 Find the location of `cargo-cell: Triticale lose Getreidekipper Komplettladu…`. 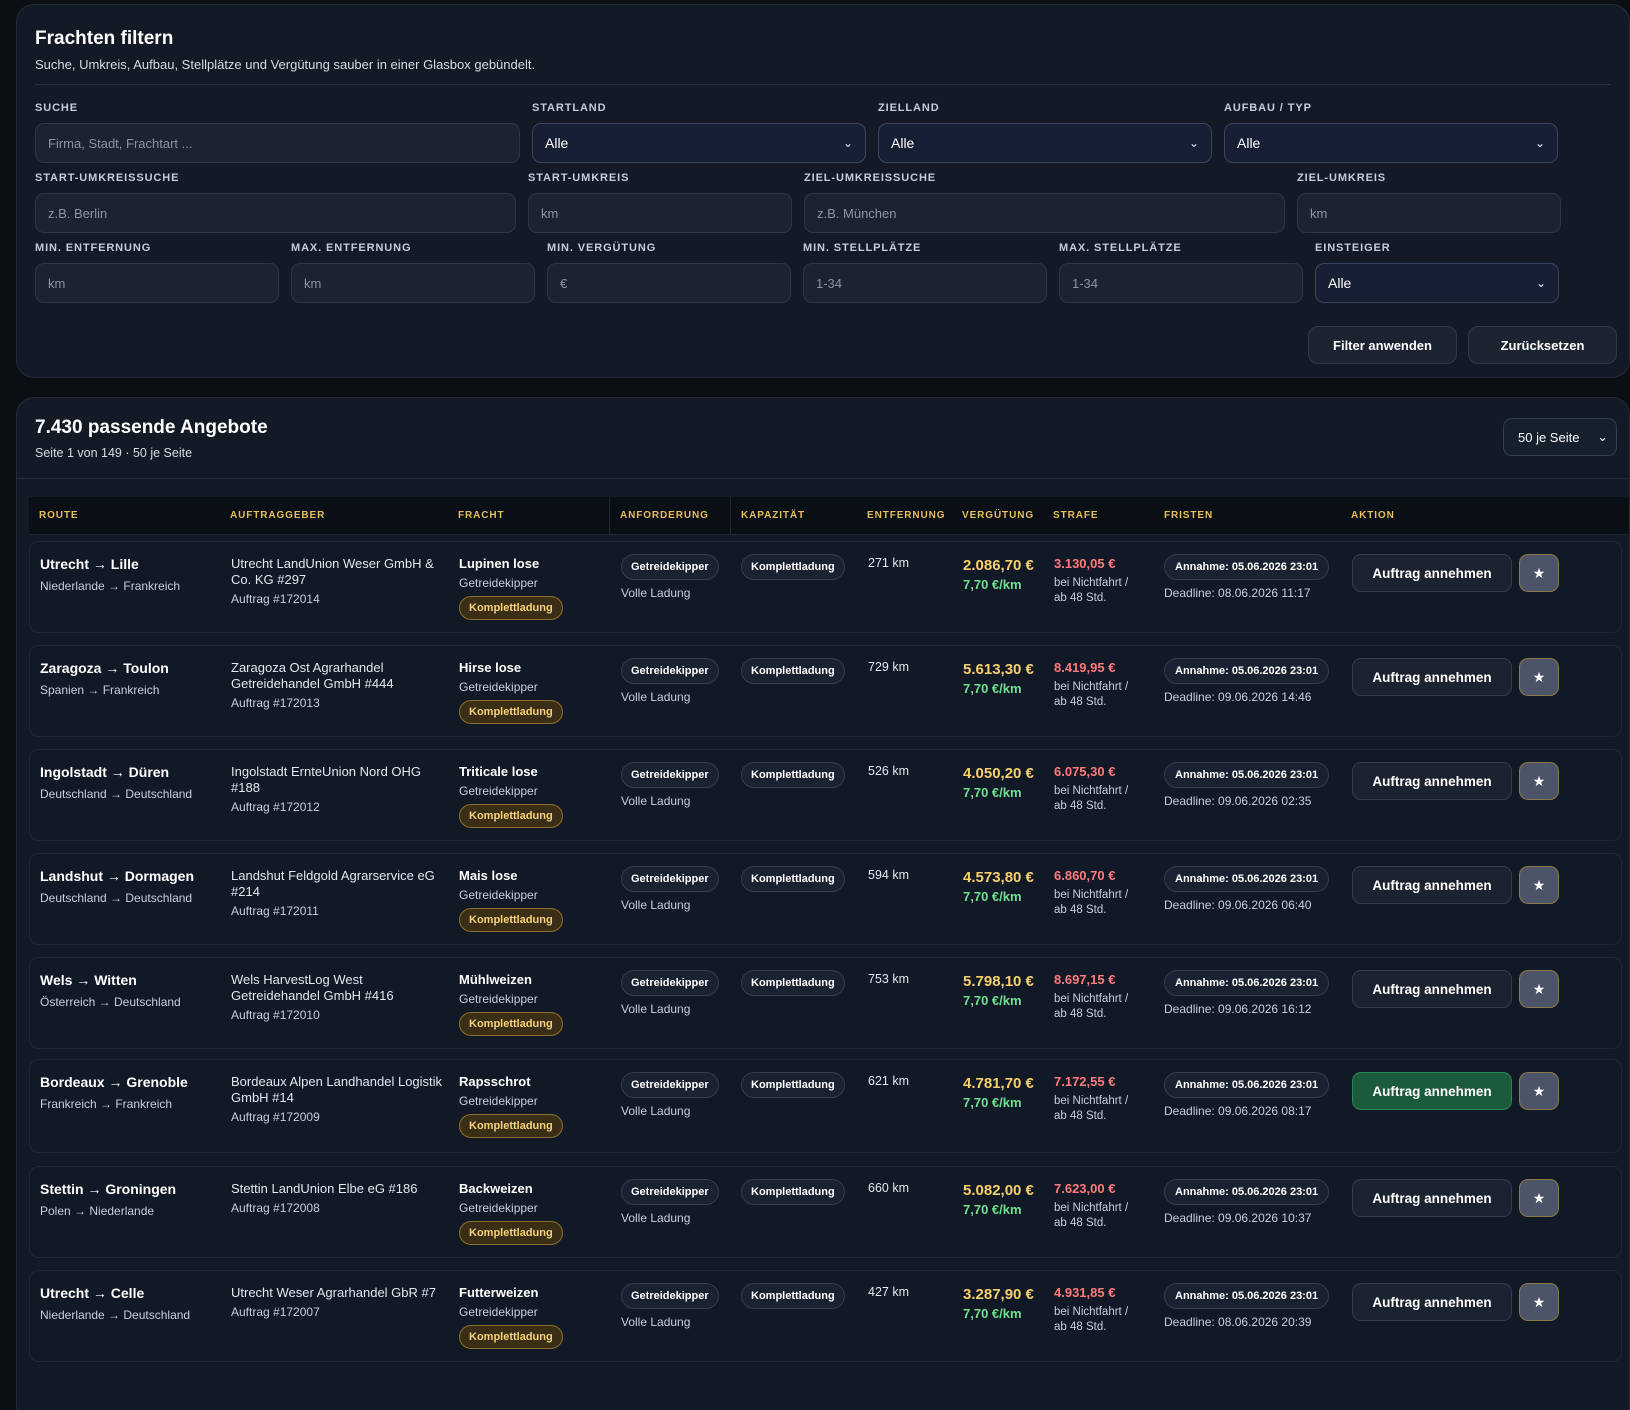

cargo-cell: Triticale lose Getreidekipper Komplettladu… is located at coordinates (534, 796).